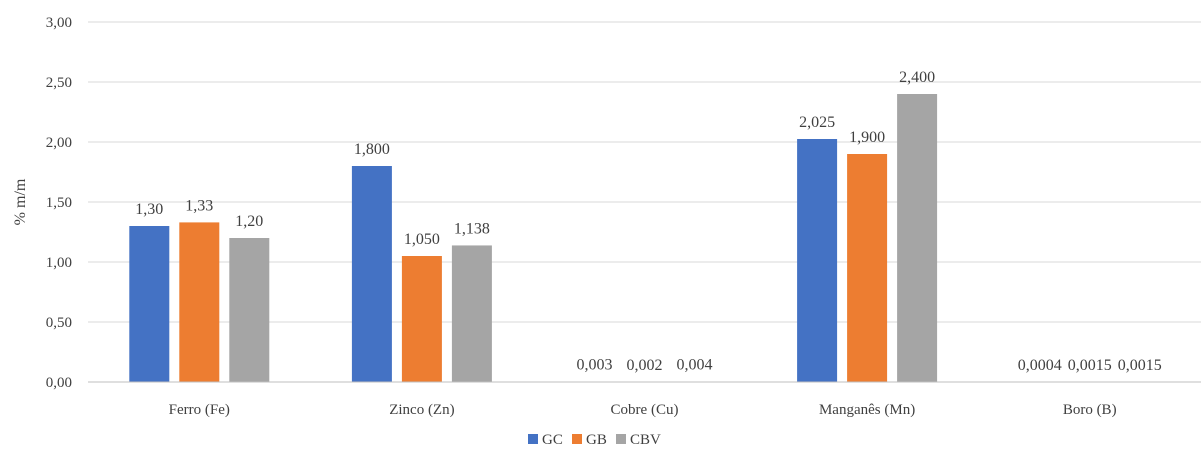  What do you see at coordinates (199, 410) in the screenshot?
I see `x-category-label: Ferro (Fe)` at bounding box center [199, 410].